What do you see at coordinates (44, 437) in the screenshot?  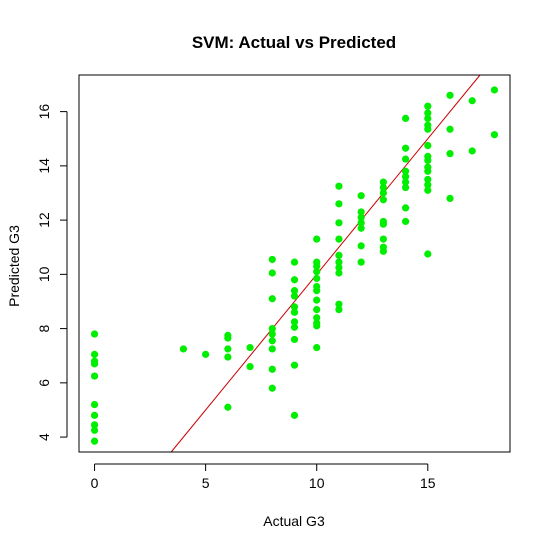 I see `y-tick-label: 4` at bounding box center [44, 437].